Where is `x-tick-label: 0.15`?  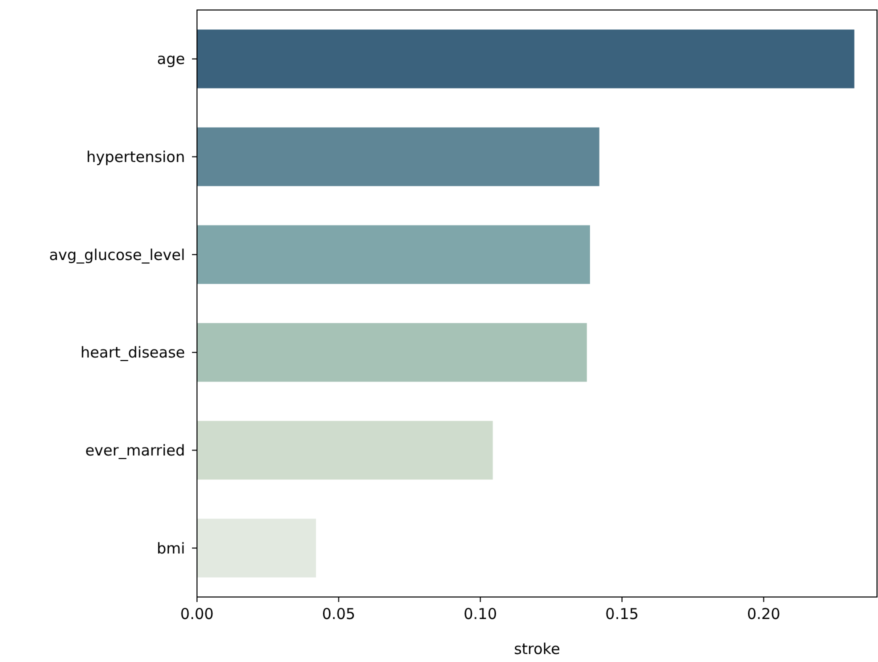
x-tick-label: 0.15 is located at coordinates (622, 614).